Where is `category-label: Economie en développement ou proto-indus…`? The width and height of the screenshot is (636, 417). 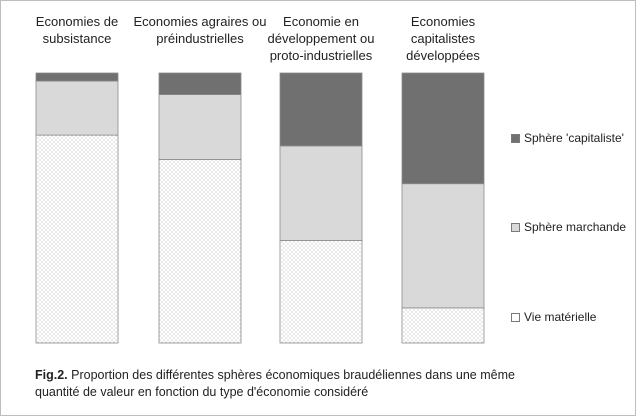
category-label: Economie en développement ou proto-indus… is located at coordinates (321, 38).